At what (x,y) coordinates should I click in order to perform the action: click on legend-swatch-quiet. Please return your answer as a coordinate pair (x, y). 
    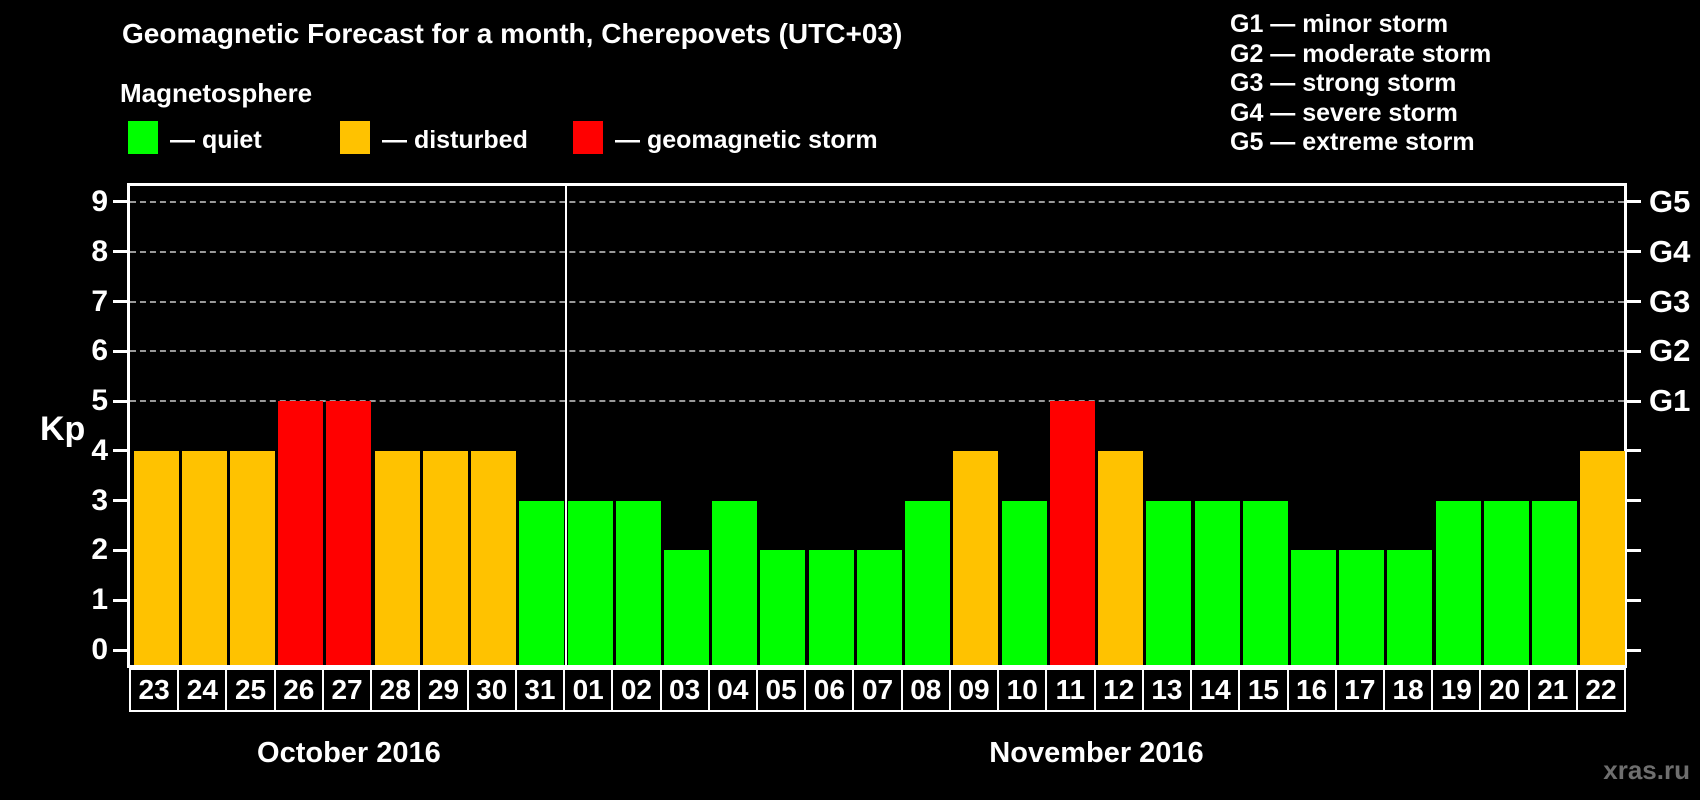
    Looking at the image, I should click on (143, 137).